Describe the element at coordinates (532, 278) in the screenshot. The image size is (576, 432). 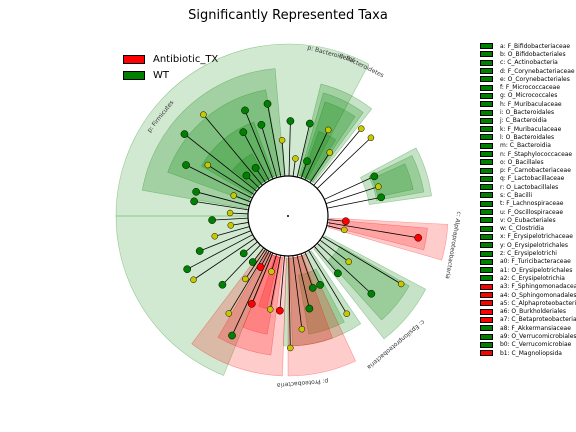
I see `clade-key-label: a2: C_Erysipelotrichia` at that location.